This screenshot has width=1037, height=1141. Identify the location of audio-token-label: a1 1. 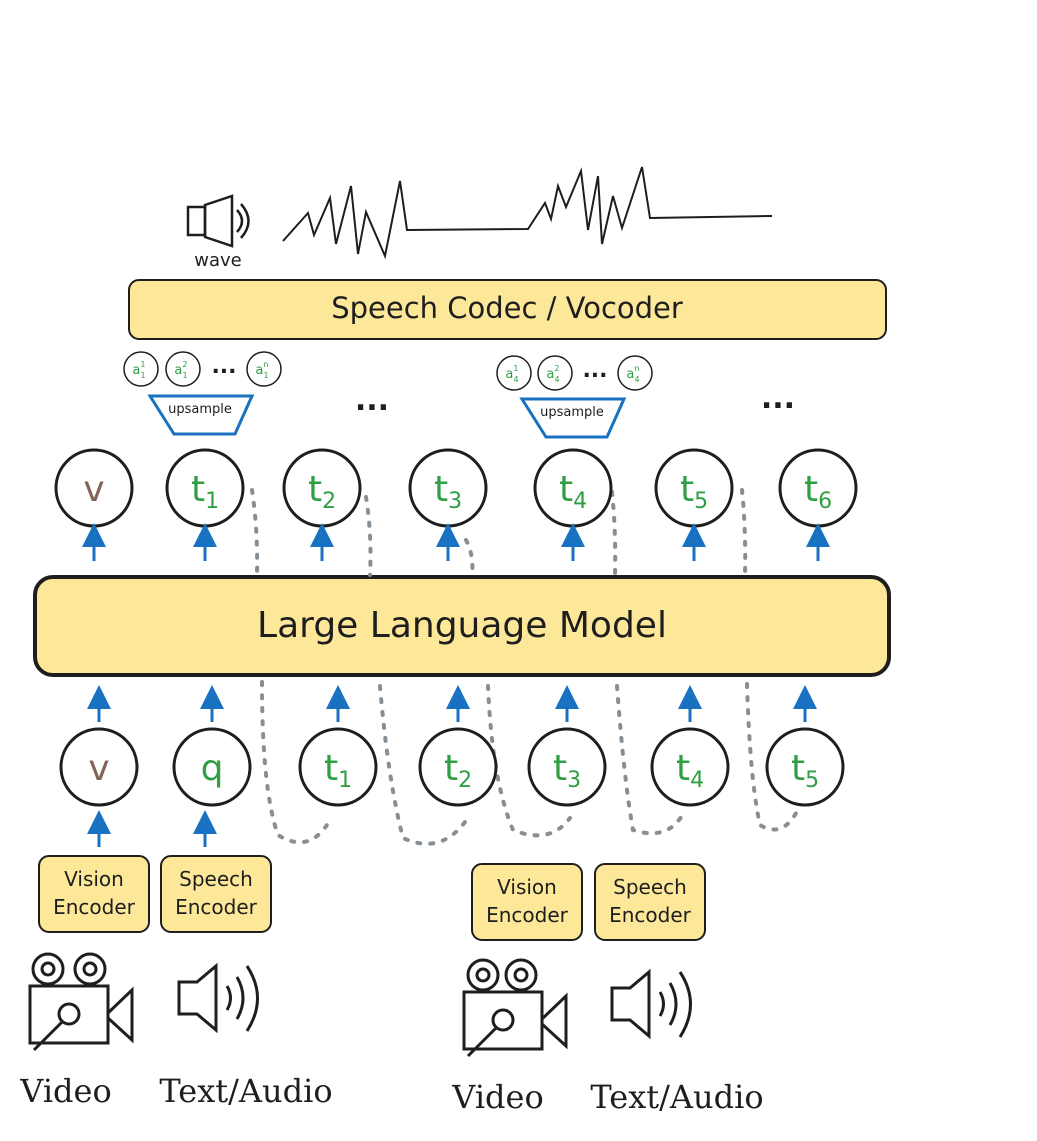
(138, 370).